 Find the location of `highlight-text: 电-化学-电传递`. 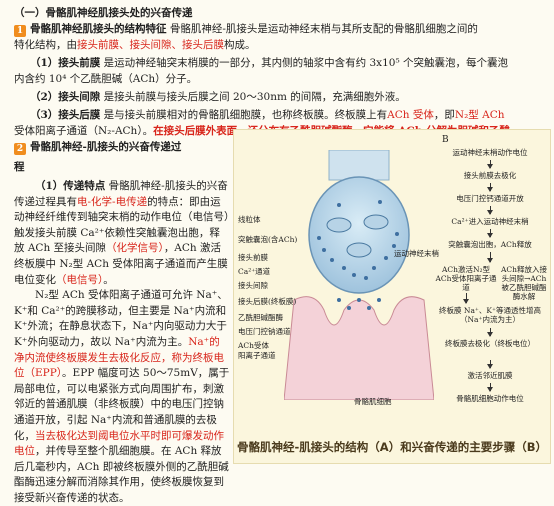

highlight-text: 电-化学-电传递 is located at coordinates (112, 201).